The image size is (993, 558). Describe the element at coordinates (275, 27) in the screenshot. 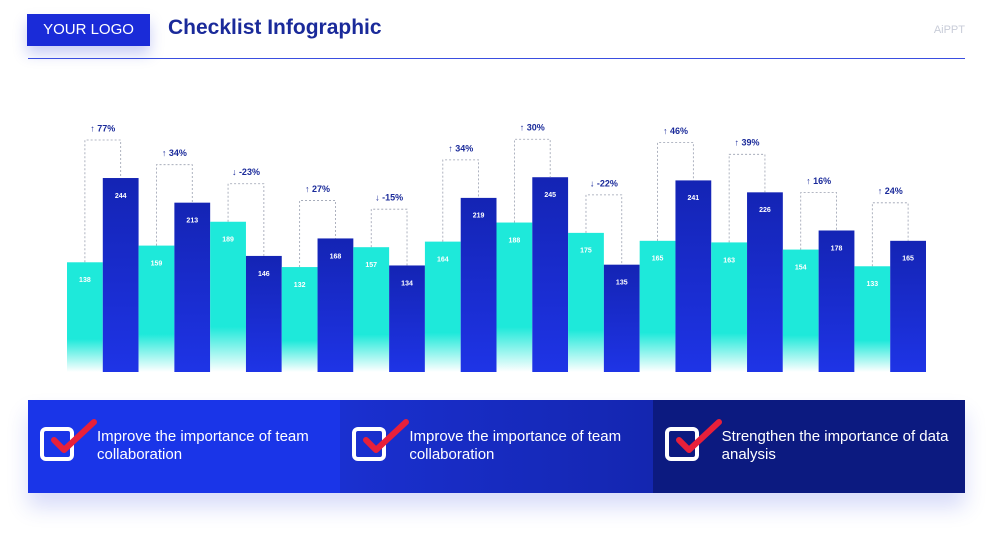

I see `title: Checklist Infographic` at that location.